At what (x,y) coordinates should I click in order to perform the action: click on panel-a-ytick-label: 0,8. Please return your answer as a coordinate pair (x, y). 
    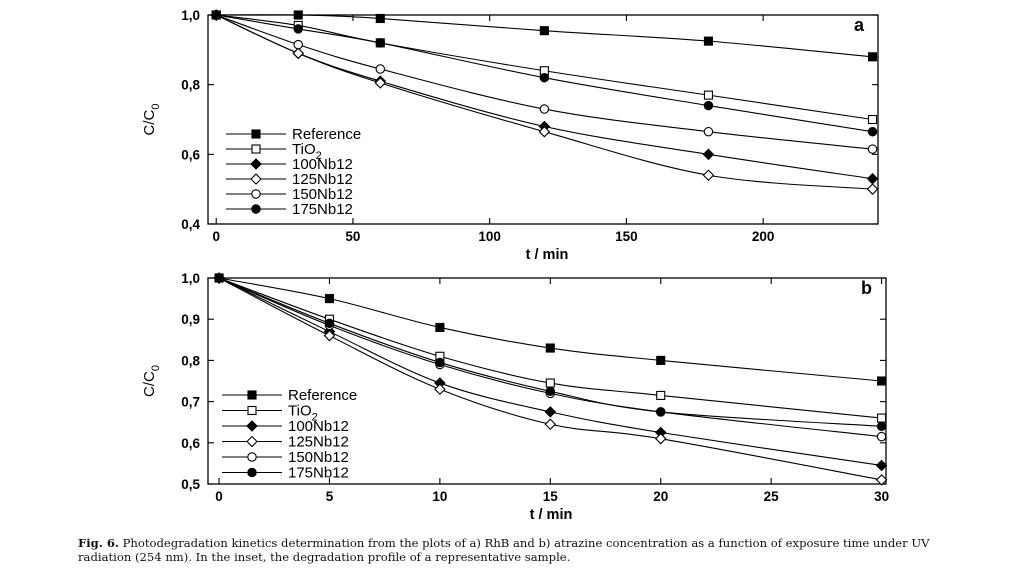
    Looking at the image, I should click on (190, 85).